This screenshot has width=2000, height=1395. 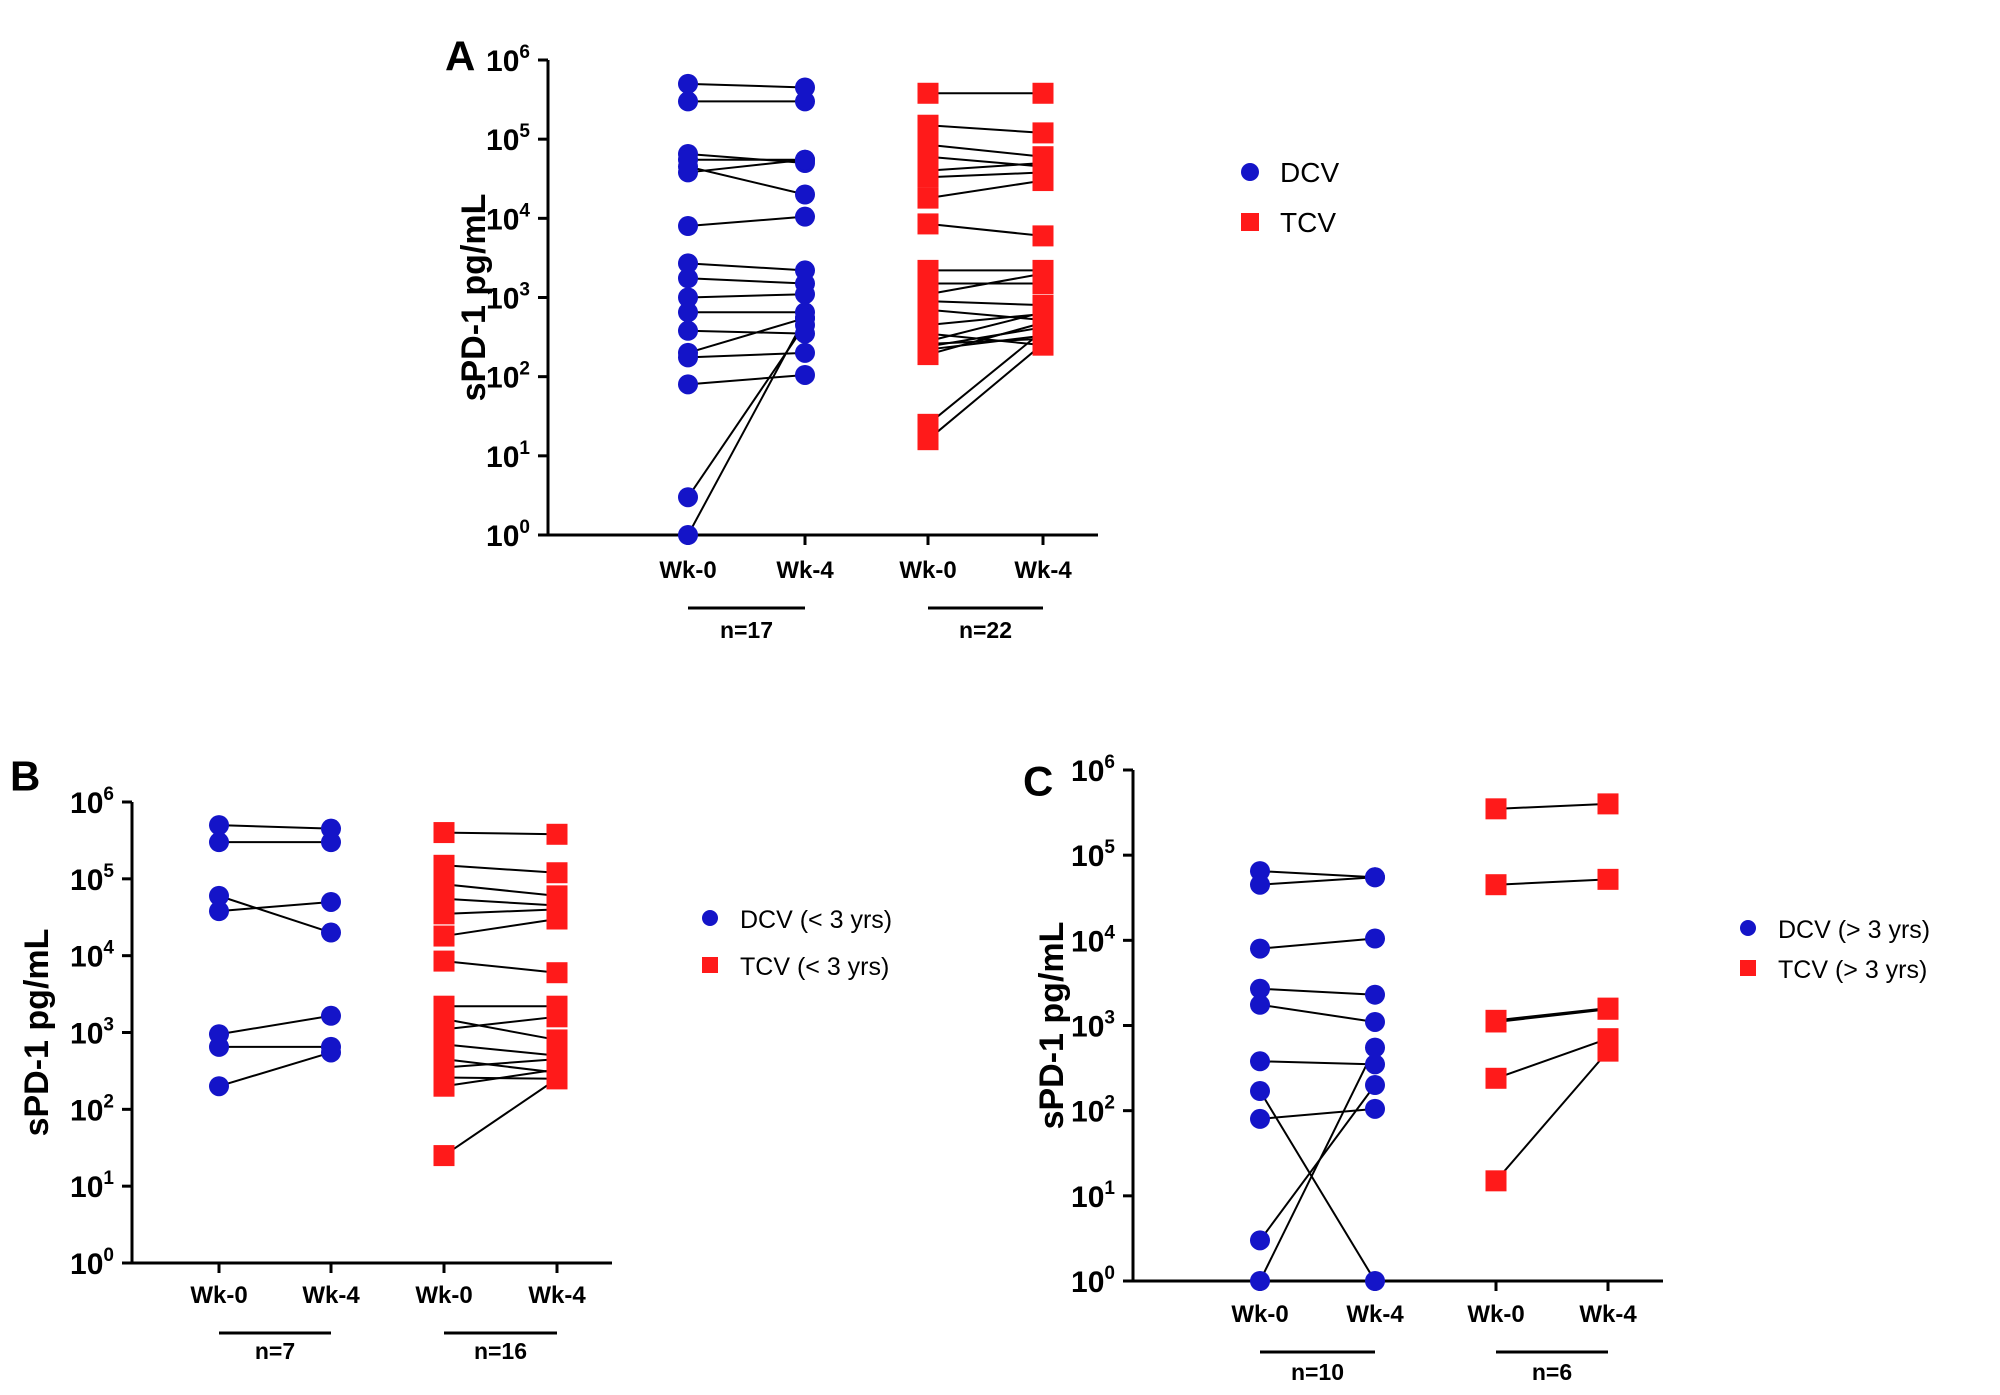 What do you see at coordinates (275, 1351) in the screenshot?
I see `group-n-label: n=7` at bounding box center [275, 1351].